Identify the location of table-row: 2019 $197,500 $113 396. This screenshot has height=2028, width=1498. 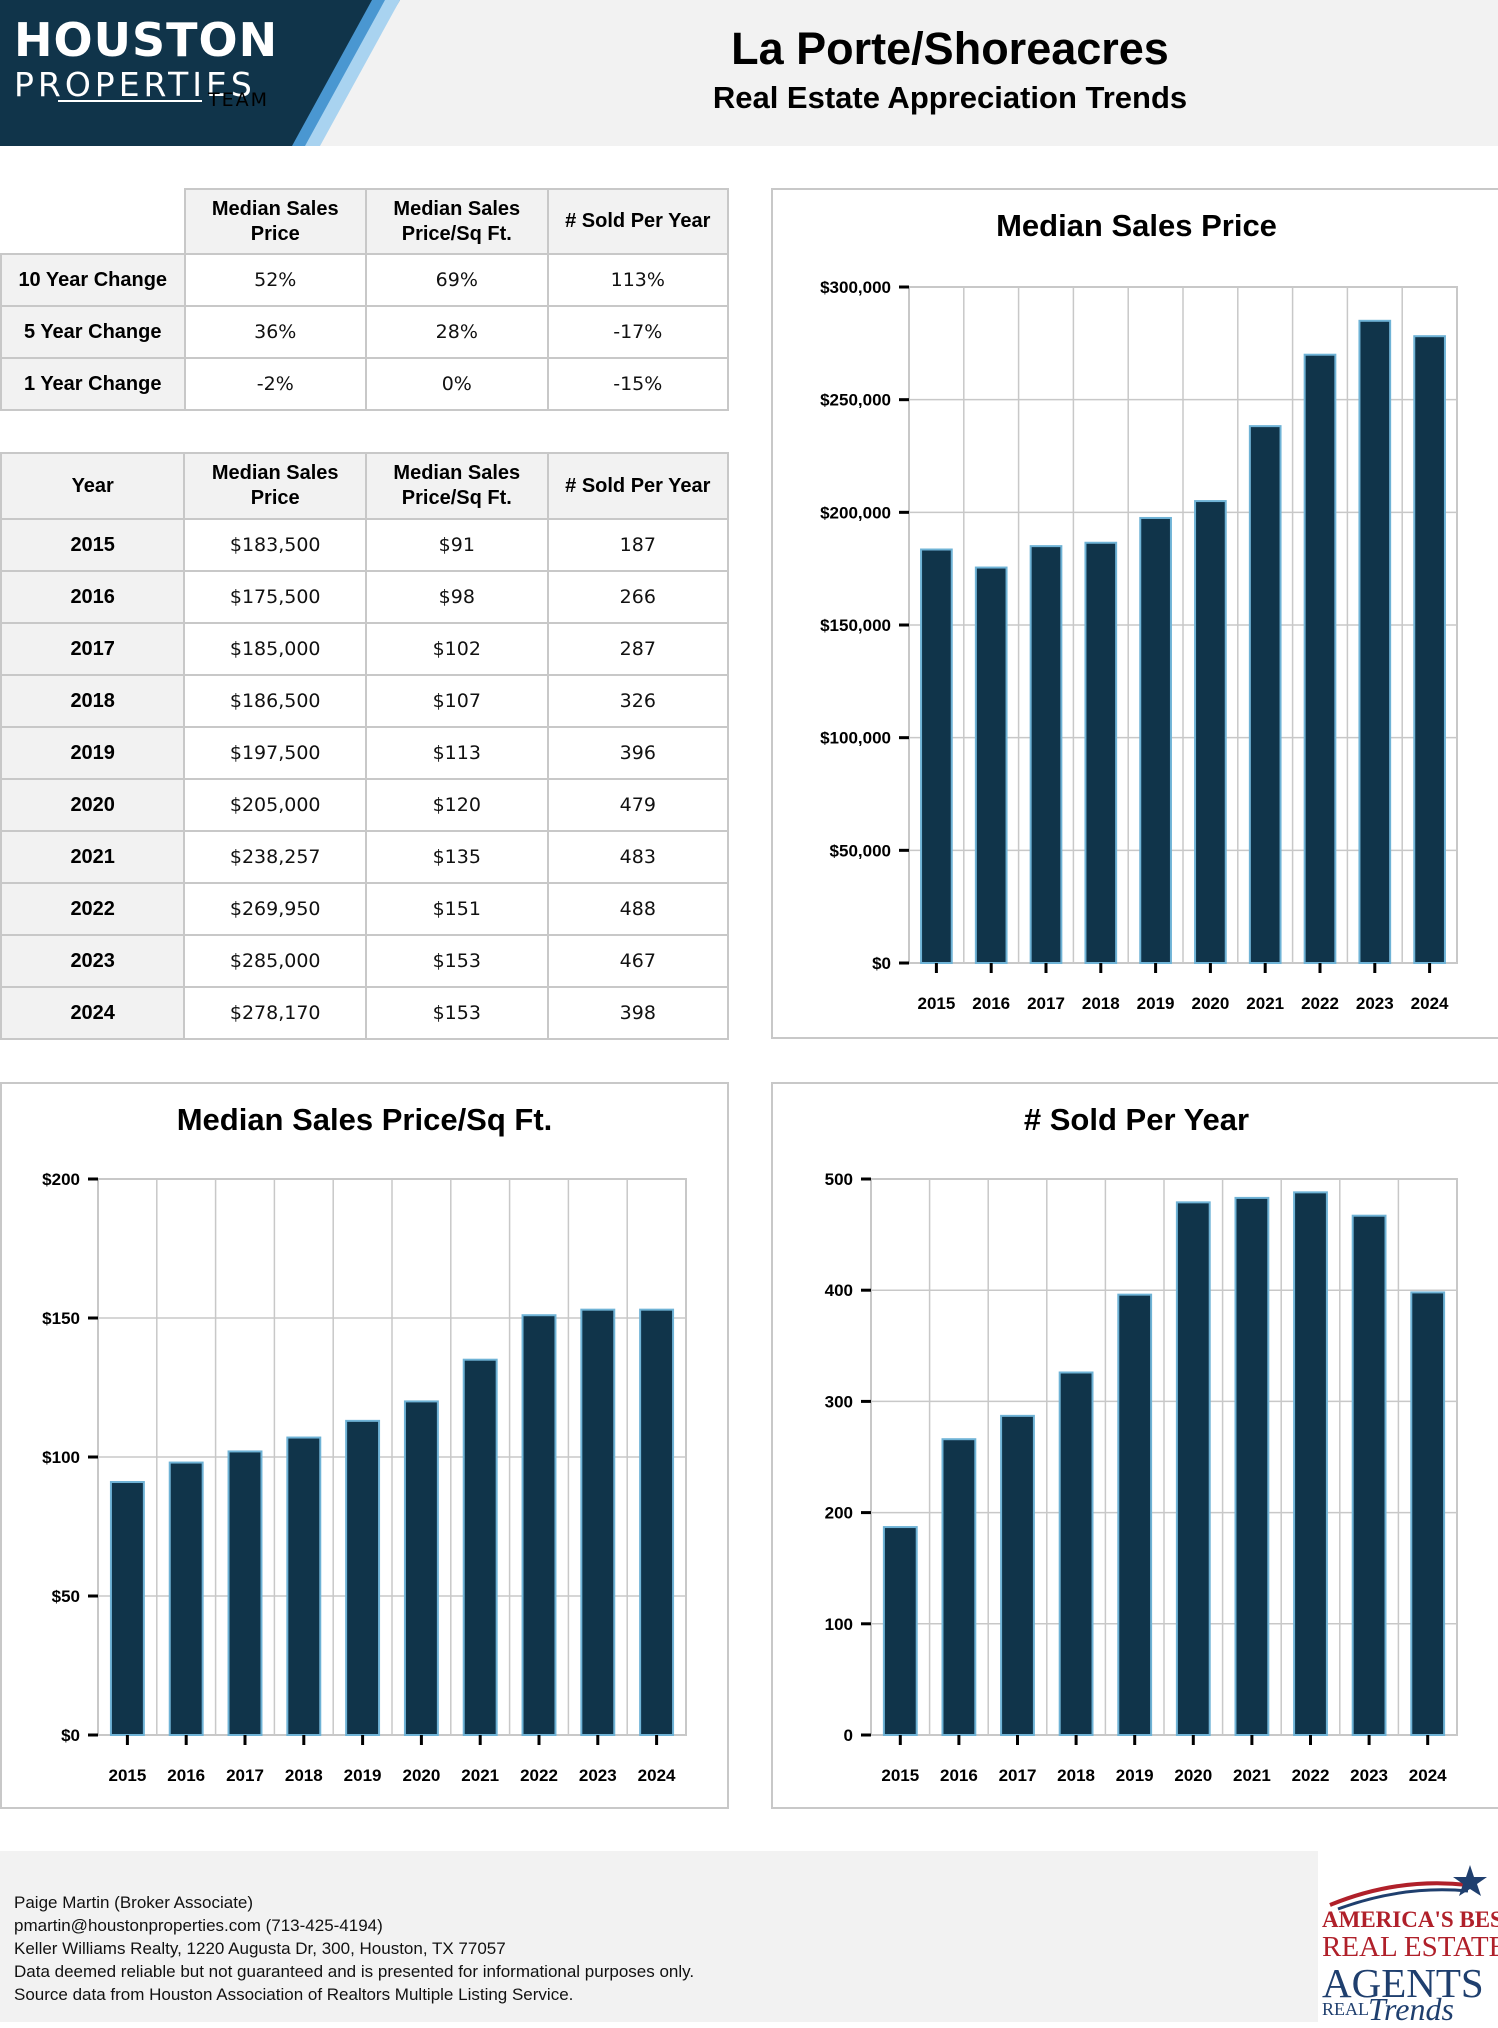
(365, 753).